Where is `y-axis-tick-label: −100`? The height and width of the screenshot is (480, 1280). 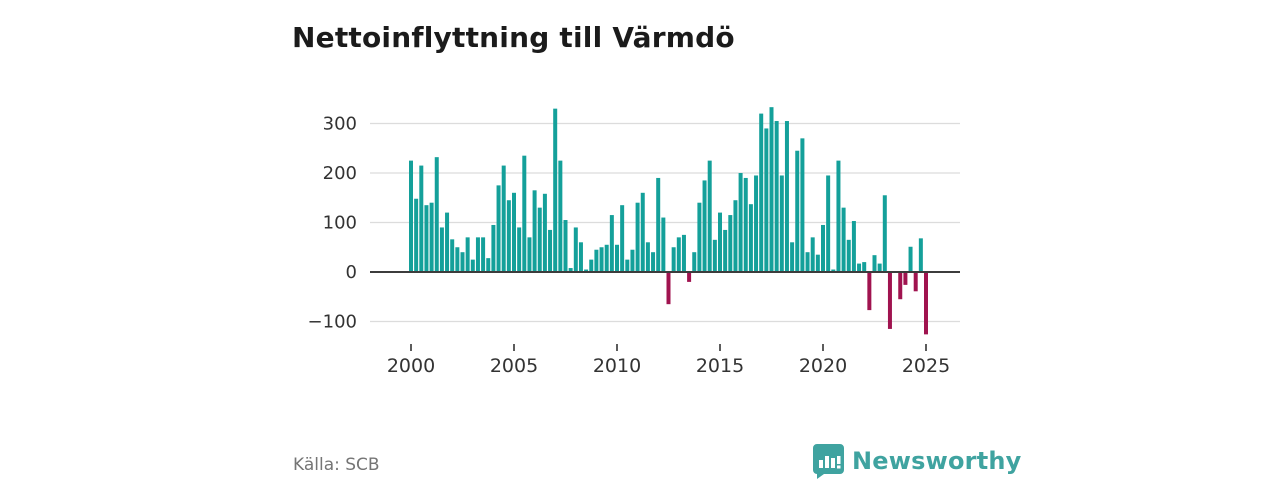 y-axis-tick-label: −100 is located at coordinates (332, 322).